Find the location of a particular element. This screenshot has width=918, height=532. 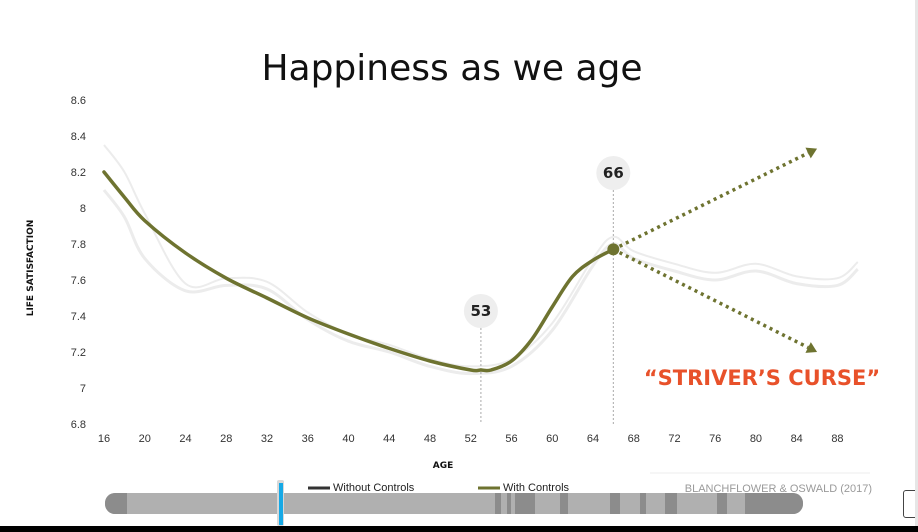

x-tick-label: 88 is located at coordinates (837, 439).